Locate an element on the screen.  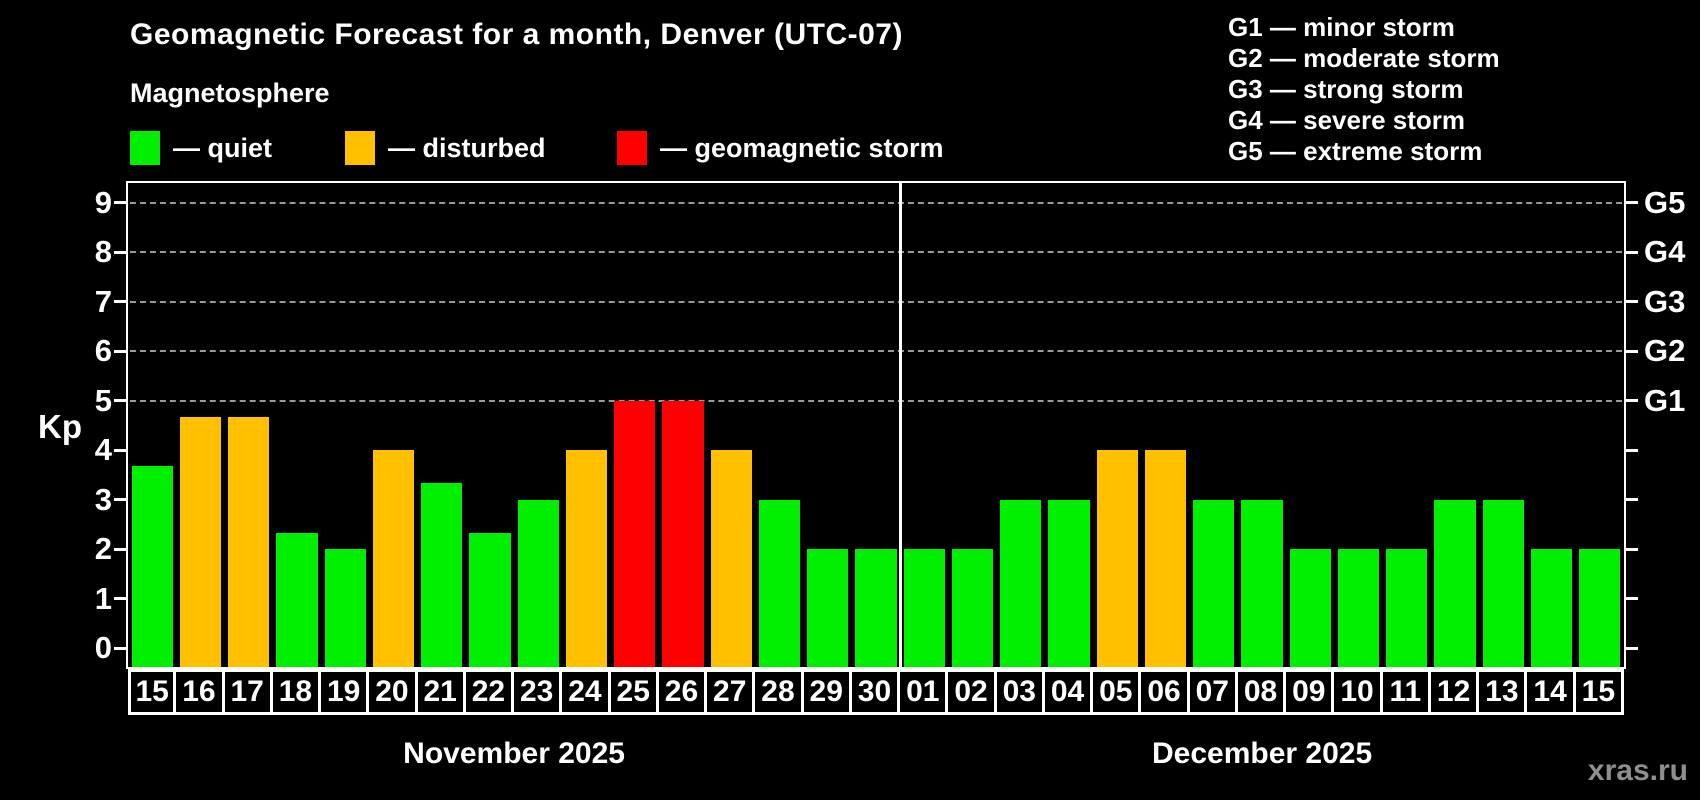
legend-item-disturbed: — disturbed is located at coordinates (445, 148).